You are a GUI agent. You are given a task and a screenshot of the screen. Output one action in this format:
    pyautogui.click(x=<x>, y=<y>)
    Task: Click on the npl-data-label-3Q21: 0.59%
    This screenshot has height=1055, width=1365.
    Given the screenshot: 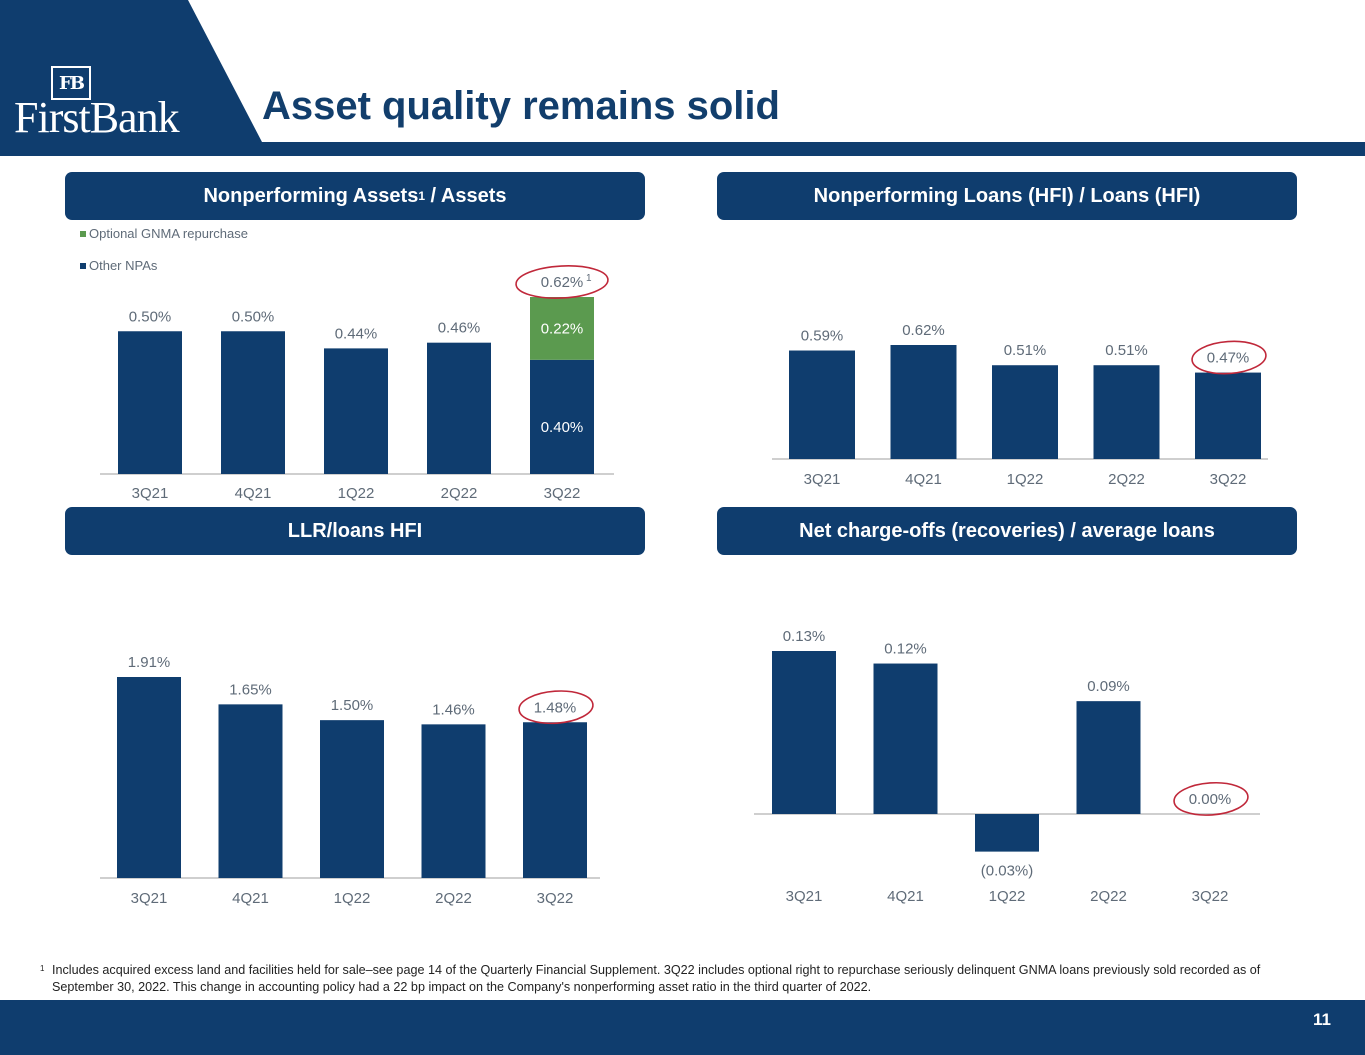 What is the action you would take?
    pyautogui.click(x=822, y=336)
    